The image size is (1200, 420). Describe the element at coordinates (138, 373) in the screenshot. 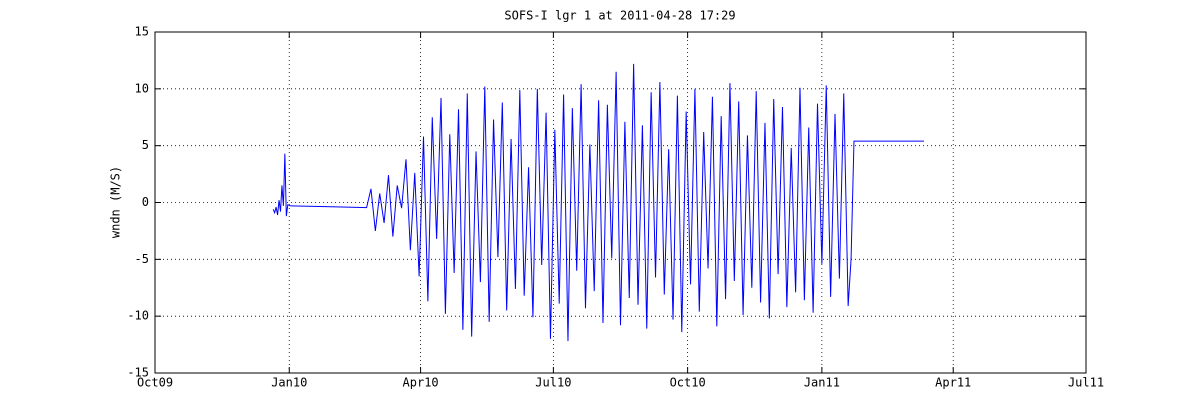

I see `y-tick-label: -15` at that location.